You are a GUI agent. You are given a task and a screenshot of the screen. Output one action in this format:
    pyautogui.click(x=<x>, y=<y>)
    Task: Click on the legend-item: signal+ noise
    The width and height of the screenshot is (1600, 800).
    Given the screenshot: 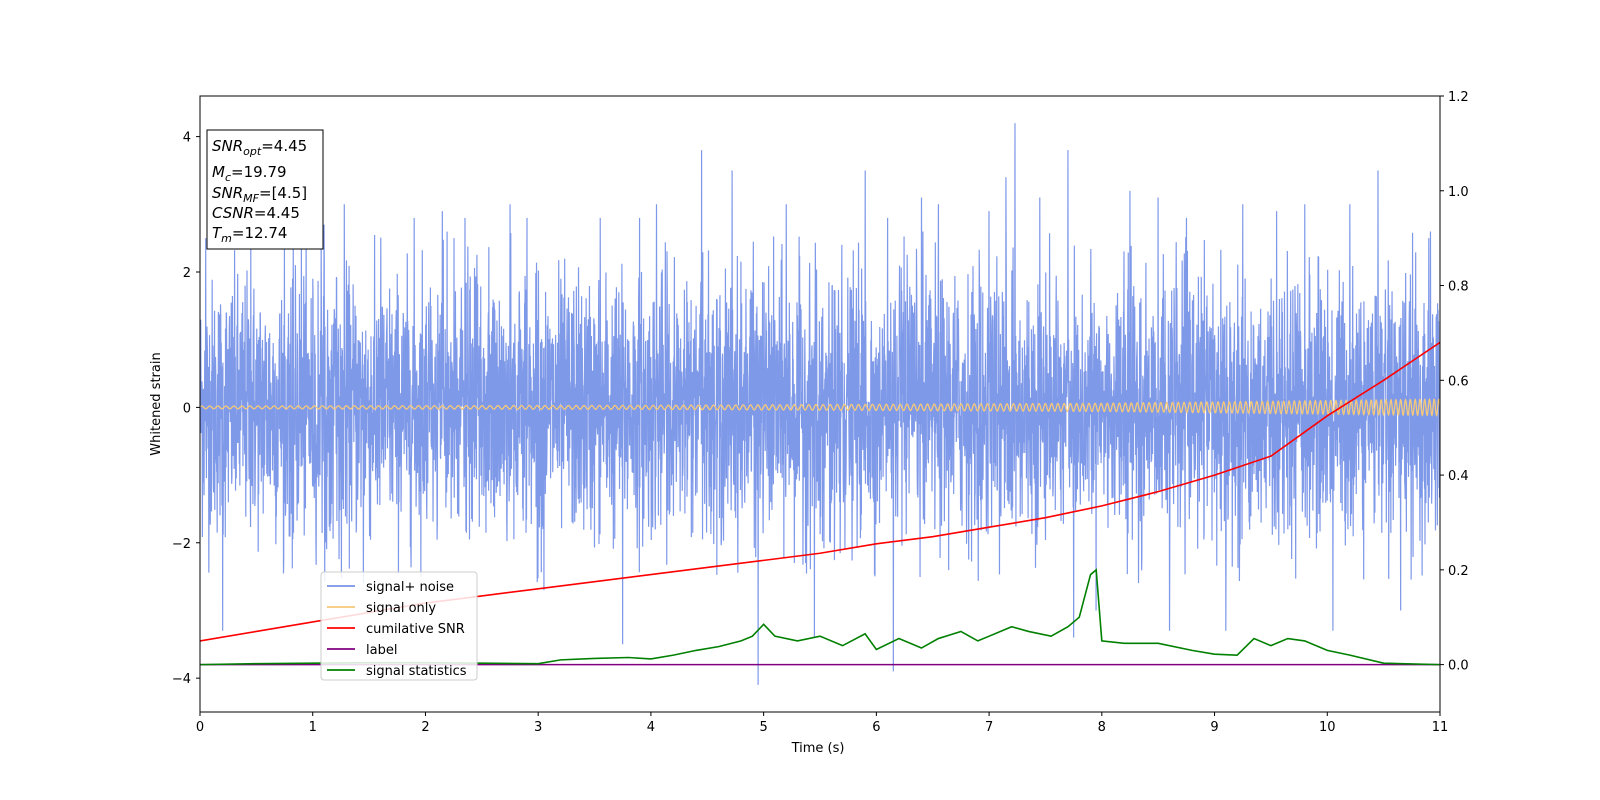 What is the action you would take?
    pyautogui.click(x=390, y=587)
    